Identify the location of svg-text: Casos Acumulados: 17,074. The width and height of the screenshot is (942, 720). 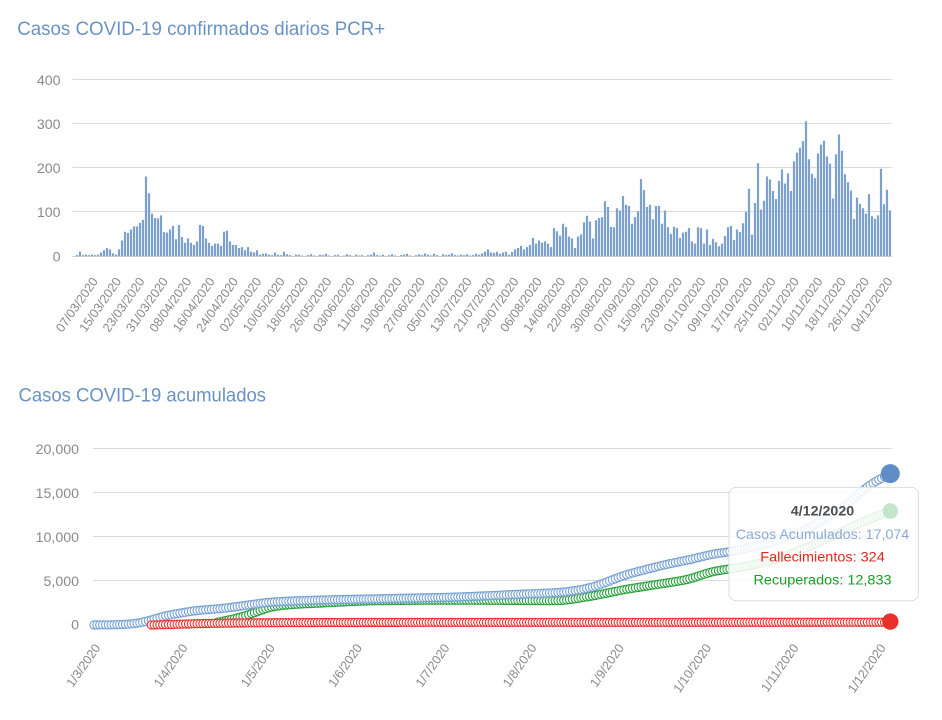
(823, 534).